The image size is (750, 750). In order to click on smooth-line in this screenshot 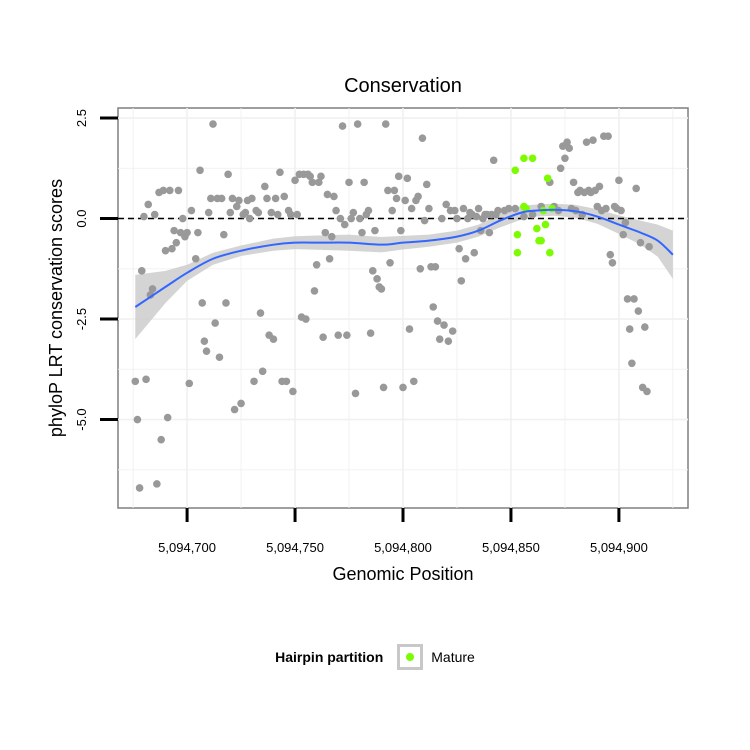, I will do `click(404, 258)`.